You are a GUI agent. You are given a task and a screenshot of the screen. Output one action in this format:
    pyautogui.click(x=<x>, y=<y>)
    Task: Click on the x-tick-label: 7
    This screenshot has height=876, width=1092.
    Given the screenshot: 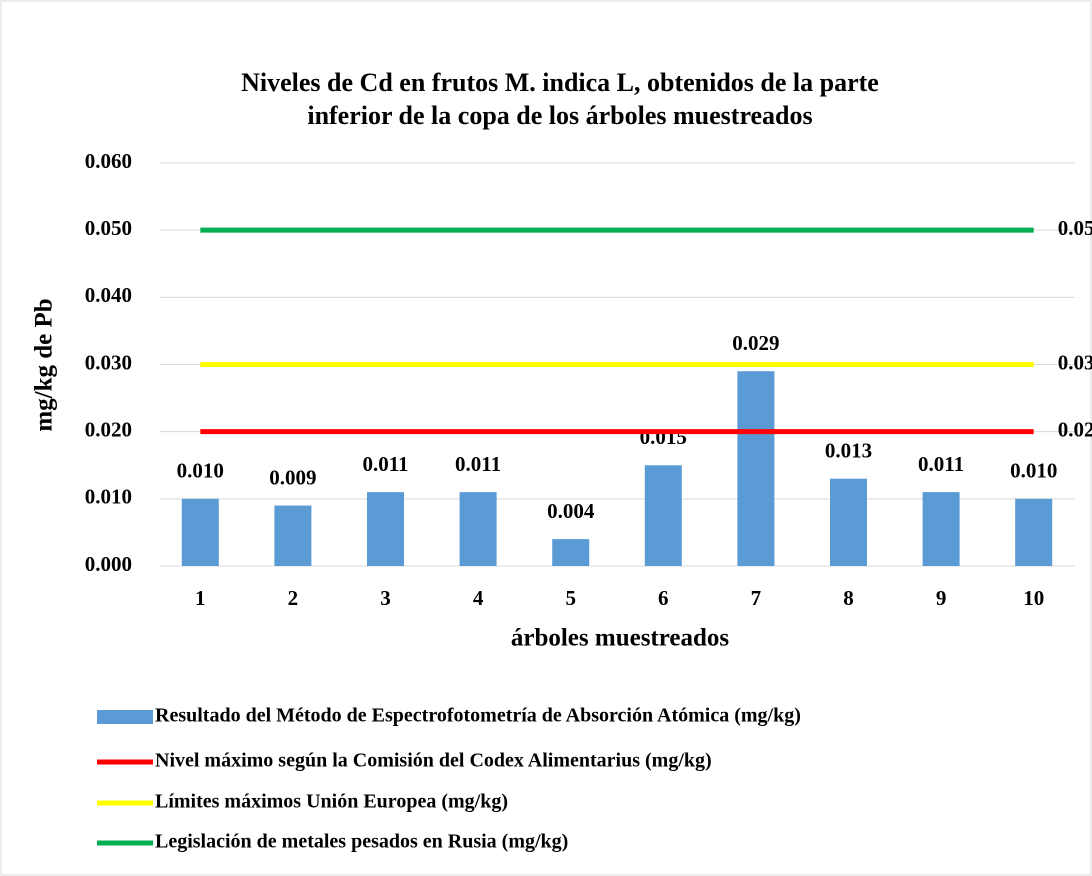 What is the action you would take?
    pyautogui.click(x=756, y=598)
    